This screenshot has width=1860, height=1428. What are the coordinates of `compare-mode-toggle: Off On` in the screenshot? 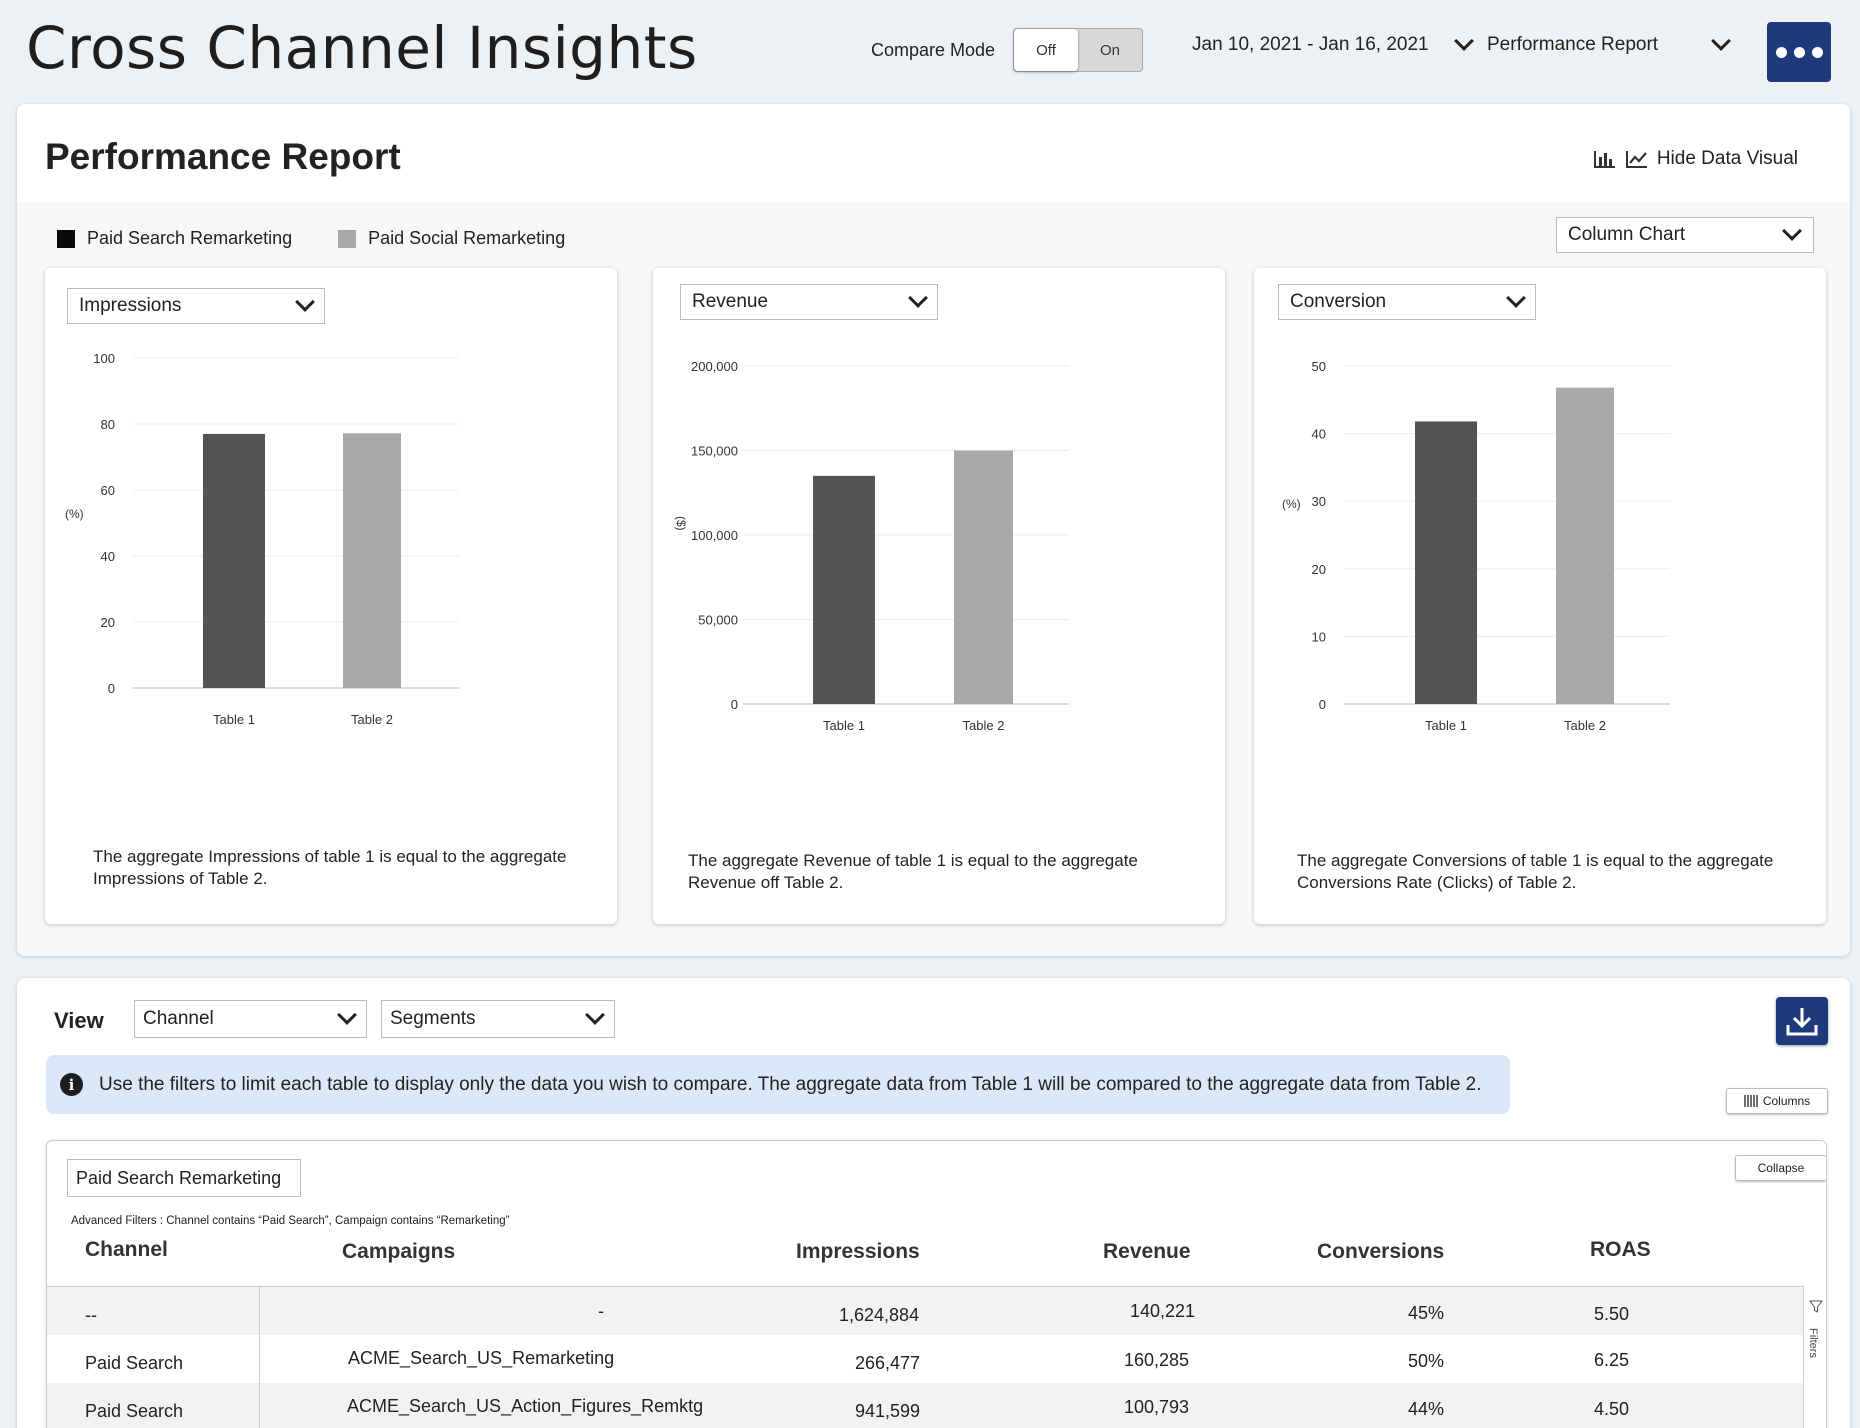 It's located at (1078, 50).